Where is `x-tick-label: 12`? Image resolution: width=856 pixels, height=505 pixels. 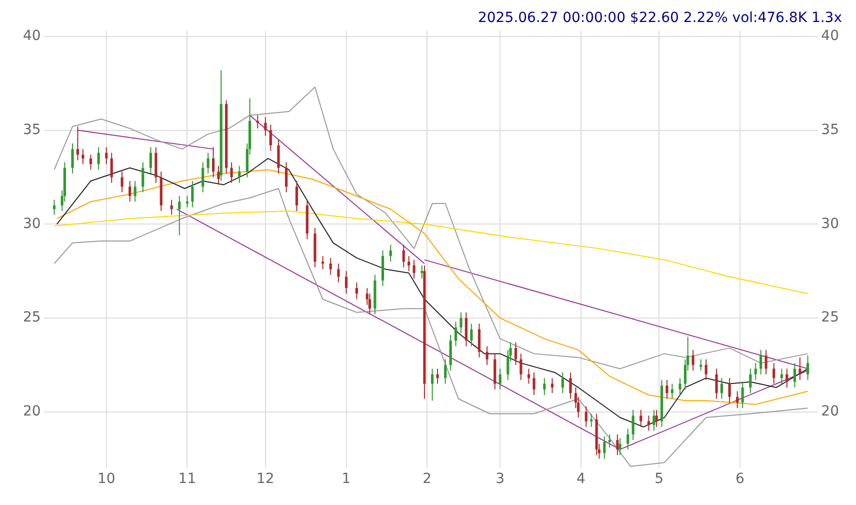
x-tick-label: 12 is located at coordinates (265, 479).